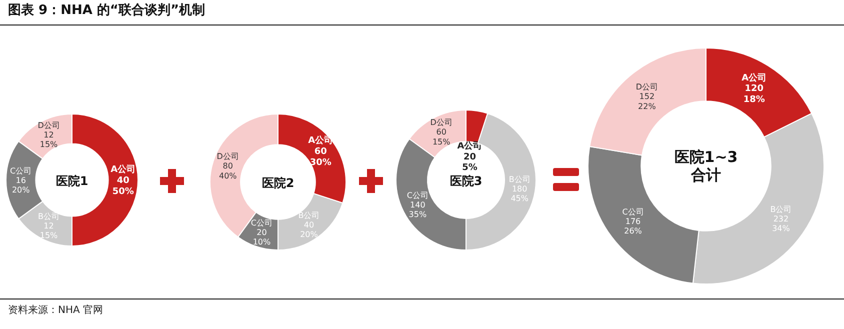 This screenshot has width=844, height=329. I want to click on data-label: 12 15%, so click(49, 140).